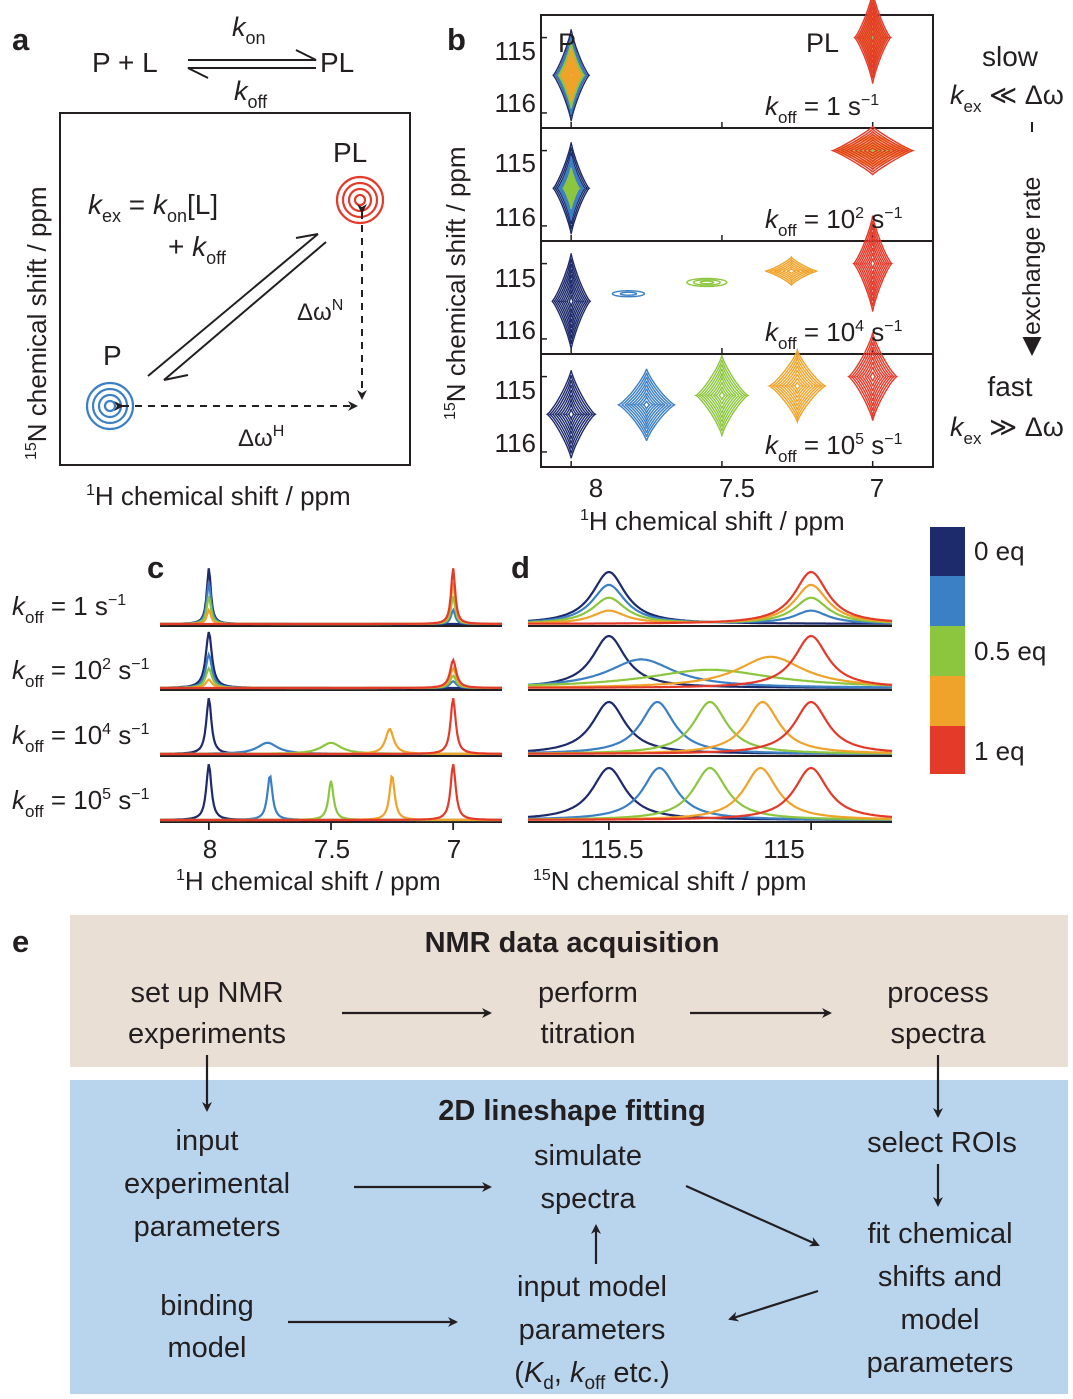 Image resolution: width=1073 pixels, height=1399 pixels. I want to click on panel-b-x-axis-label: 1H chemical shift / ppm, so click(712, 521).